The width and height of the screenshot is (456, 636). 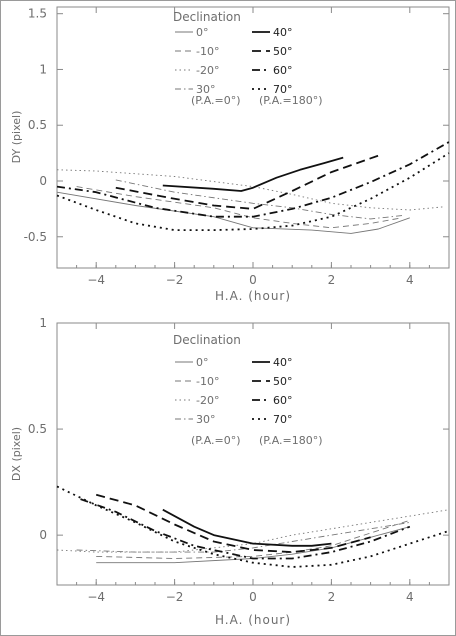 What do you see at coordinates (253, 280) in the screenshot?
I see `dy-x-tick-label: 0` at bounding box center [253, 280].